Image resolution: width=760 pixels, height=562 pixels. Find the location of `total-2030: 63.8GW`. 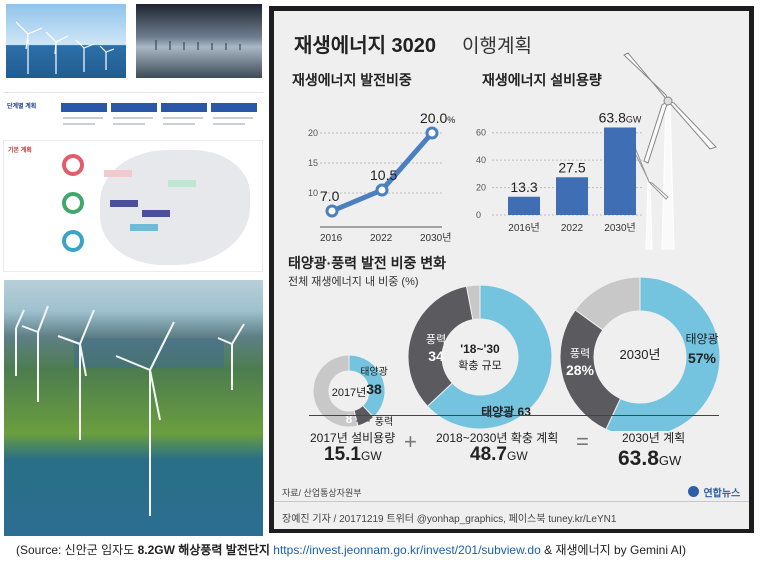

total-2030: 63.8GW is located at coordinates (649, 459).